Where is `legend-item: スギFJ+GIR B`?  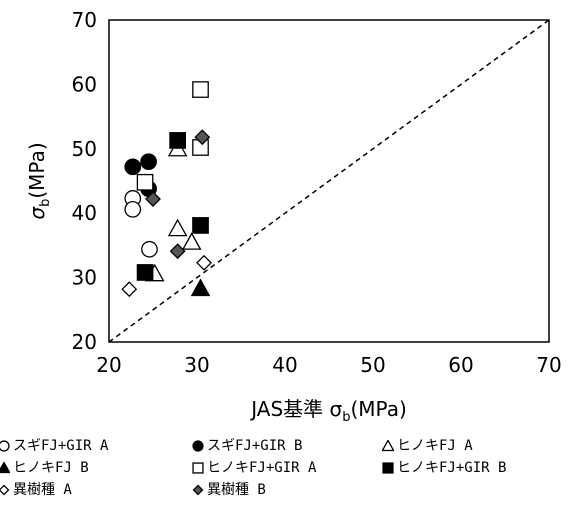
legend-item: スギFJ+GIR B is located at coordinates (247, 446).